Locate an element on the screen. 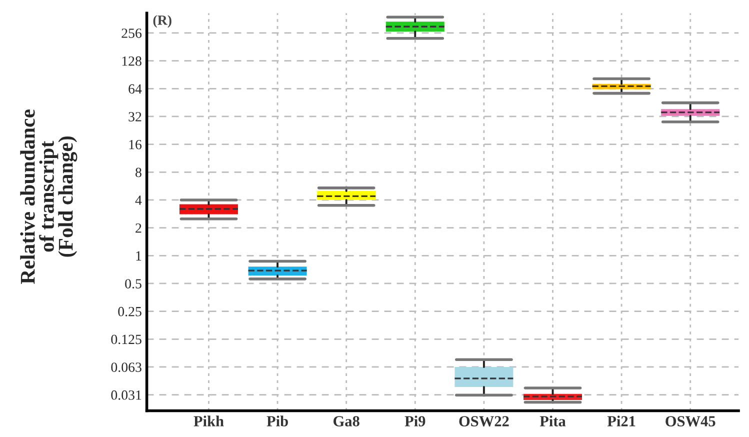 The image size is (749, 437). y-tick-label: 256 is located at coordinates (132, 33).